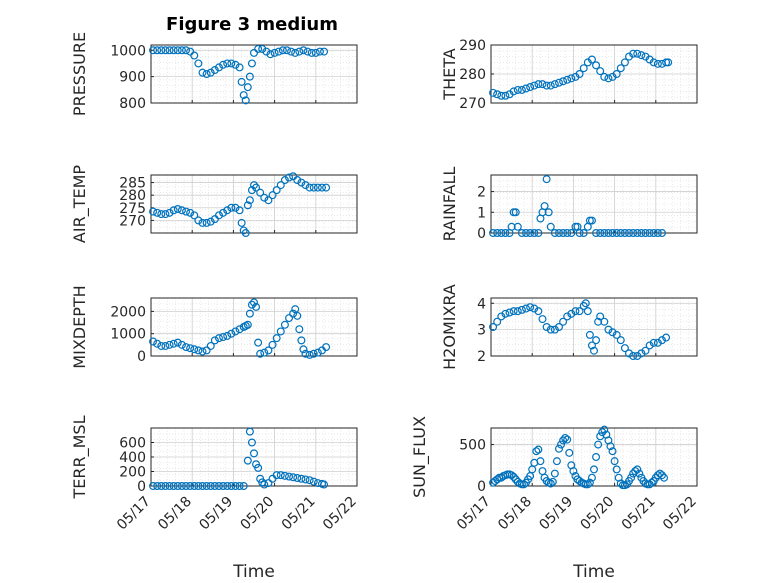 This screenshot has width=778, height=583. Describe the element at coordinates (80, 204) in the screenshot. I see `y-axis-label: AIR_TEMP` at that location.